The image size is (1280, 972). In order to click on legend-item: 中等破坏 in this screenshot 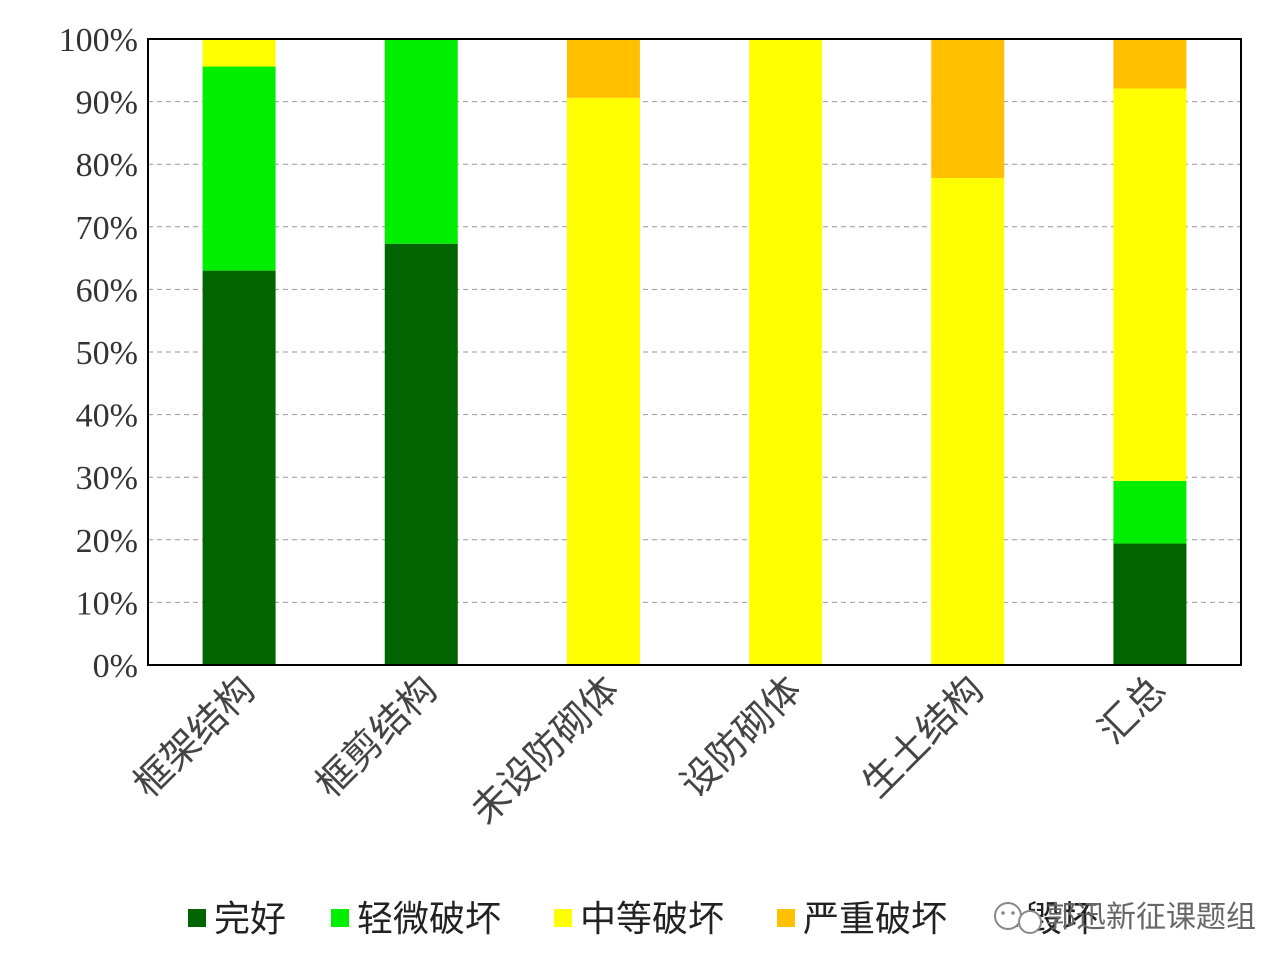, I will do `click(639, 919)`.